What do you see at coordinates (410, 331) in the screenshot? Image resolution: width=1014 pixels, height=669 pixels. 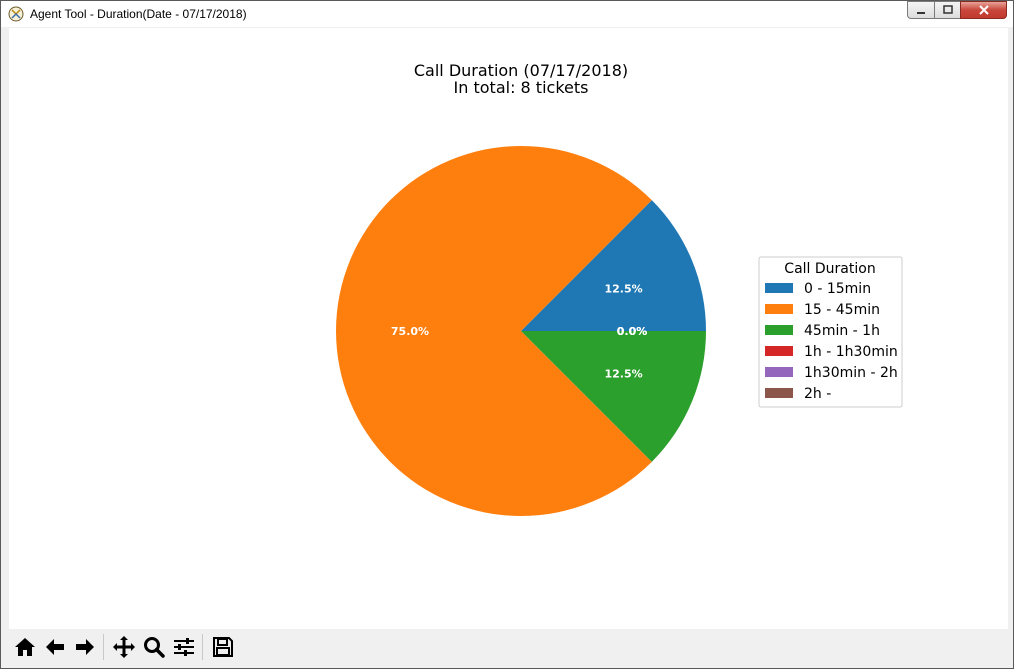 I see `pie-percent-label: 75.0%` at bounding box center [410, 331].